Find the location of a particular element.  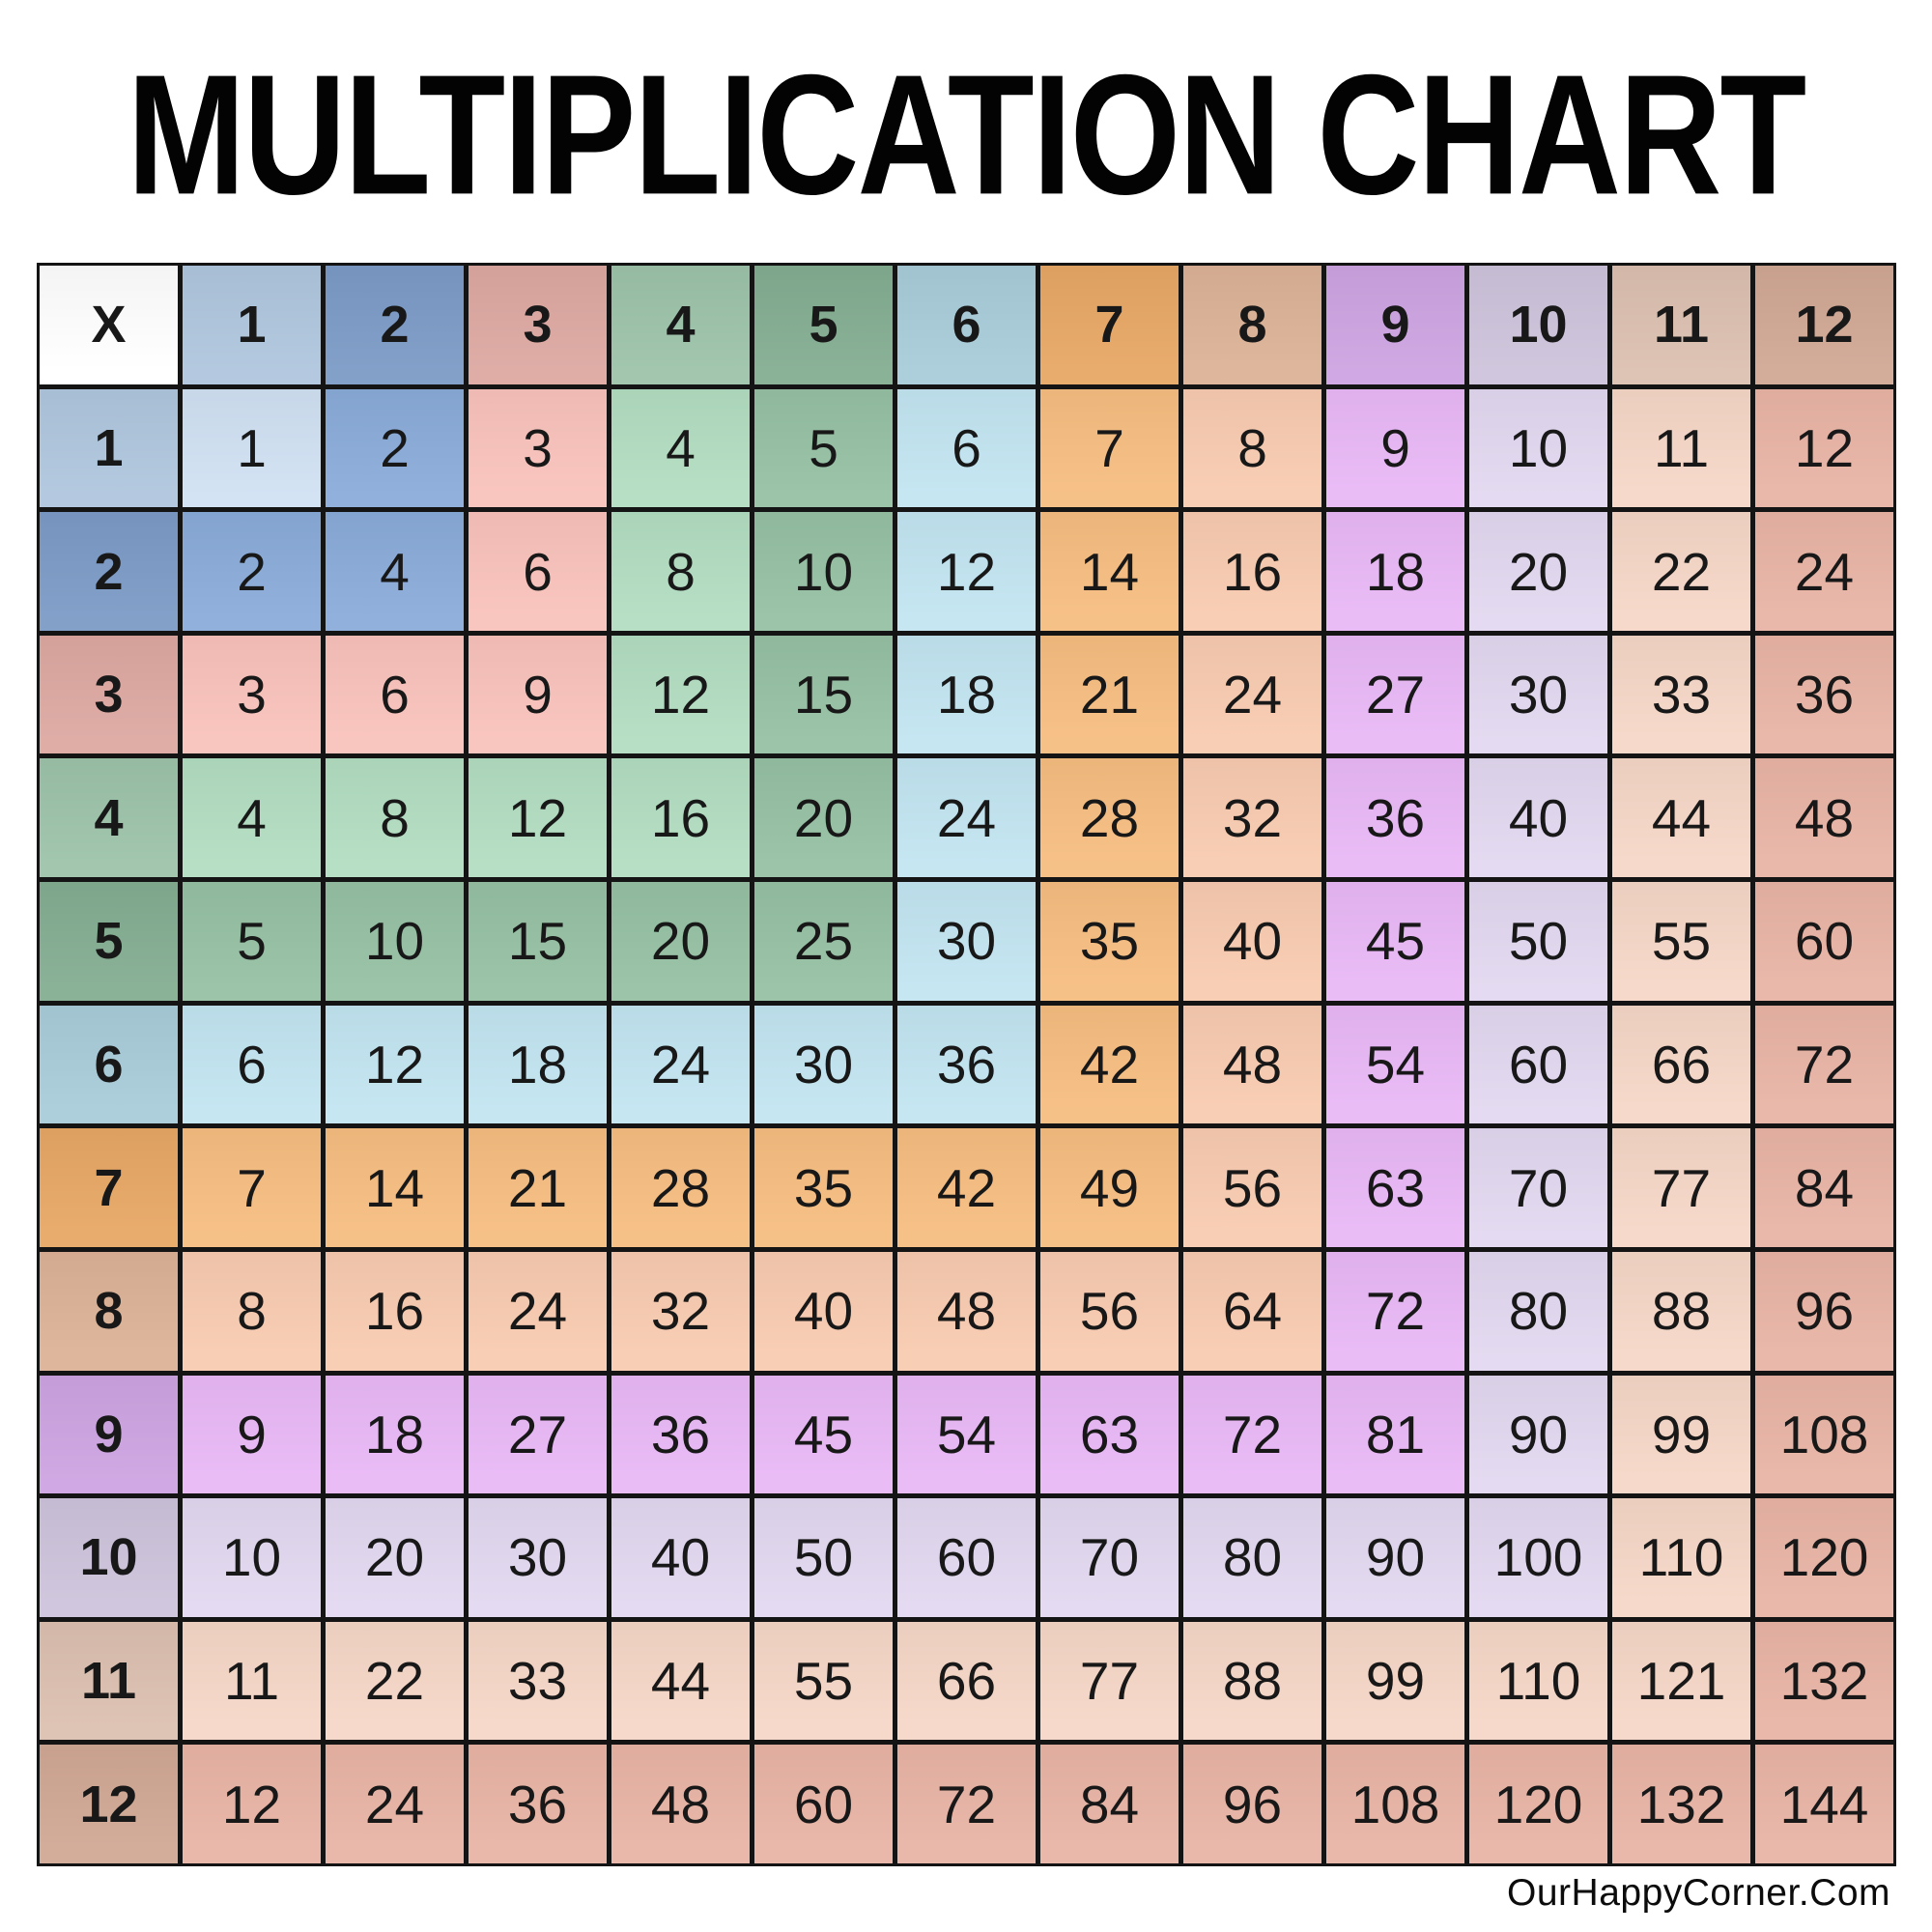

product-cell-11x1: 11 is located at coordinates (252, 1681).